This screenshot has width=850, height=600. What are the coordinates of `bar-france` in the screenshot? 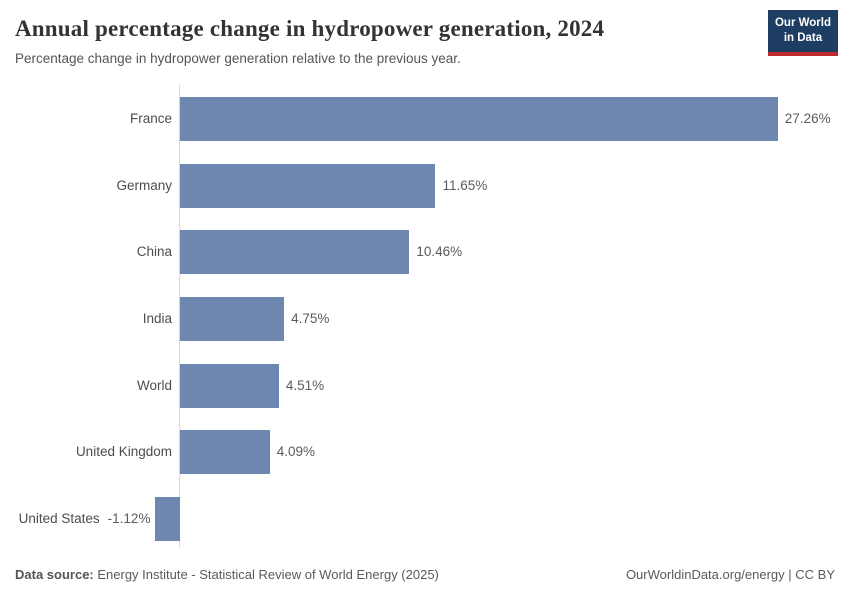 It's located at (479, 119).